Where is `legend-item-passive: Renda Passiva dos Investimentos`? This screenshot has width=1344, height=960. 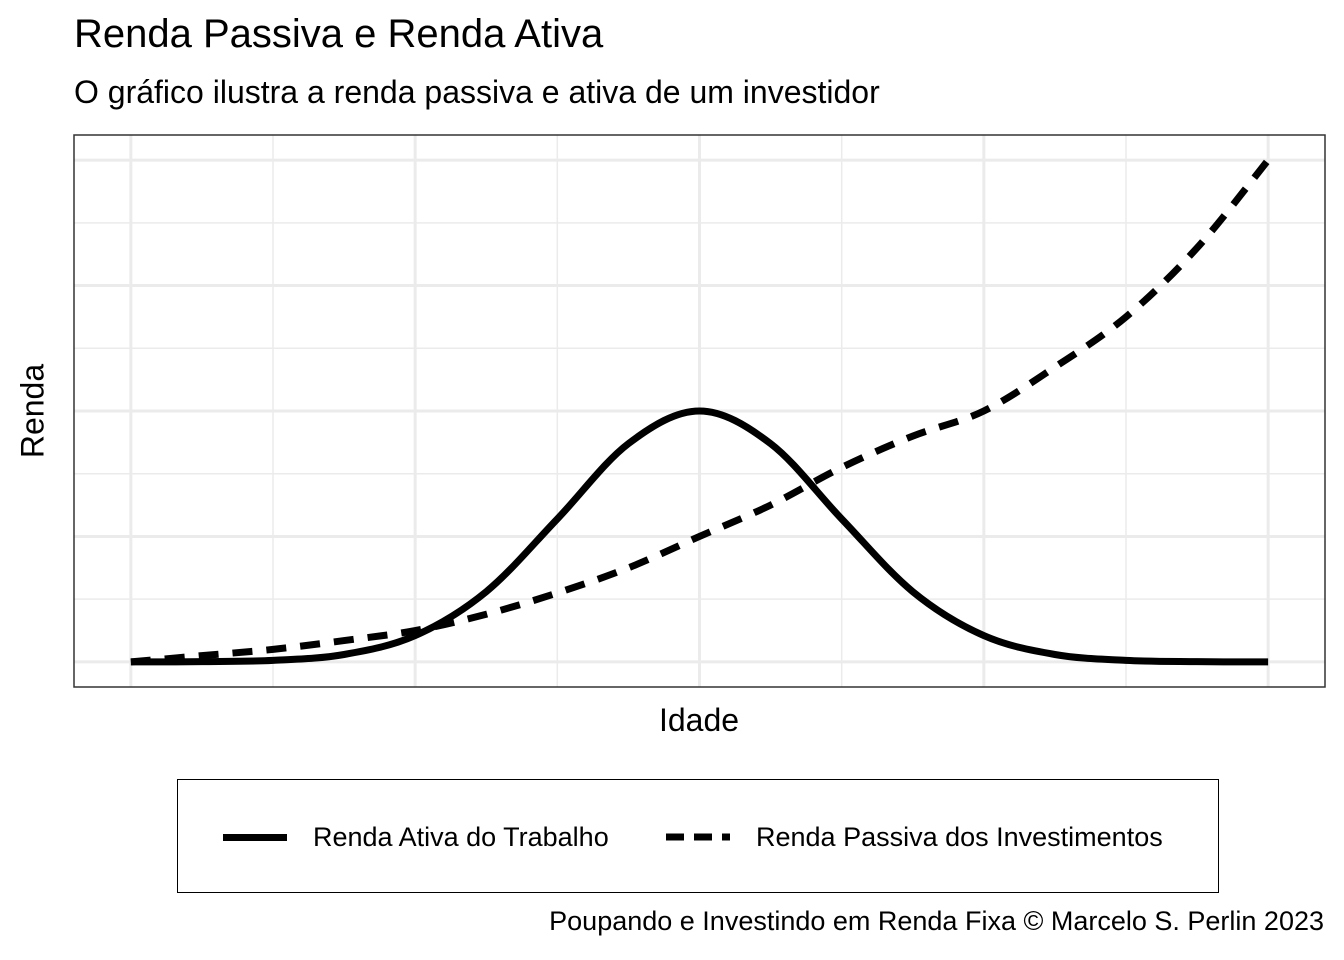
legend-item-passive: Renda Passiva dos Investimentos is located at coordinates (914, 837).